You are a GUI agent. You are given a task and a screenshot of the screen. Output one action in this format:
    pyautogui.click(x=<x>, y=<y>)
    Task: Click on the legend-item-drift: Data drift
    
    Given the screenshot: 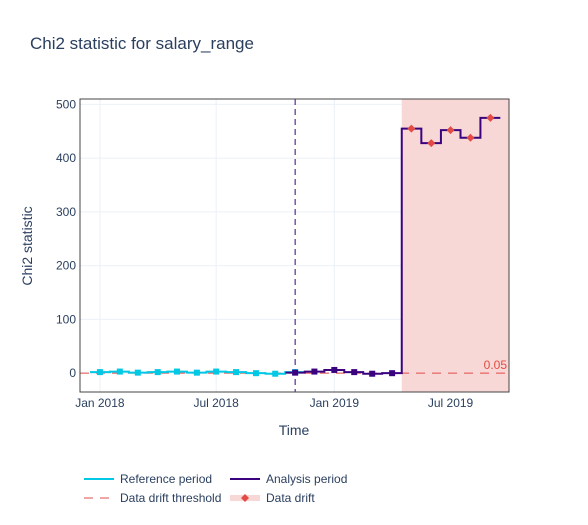 What is the action you would take?
    pyautogui.click(x=272, y=498)
    